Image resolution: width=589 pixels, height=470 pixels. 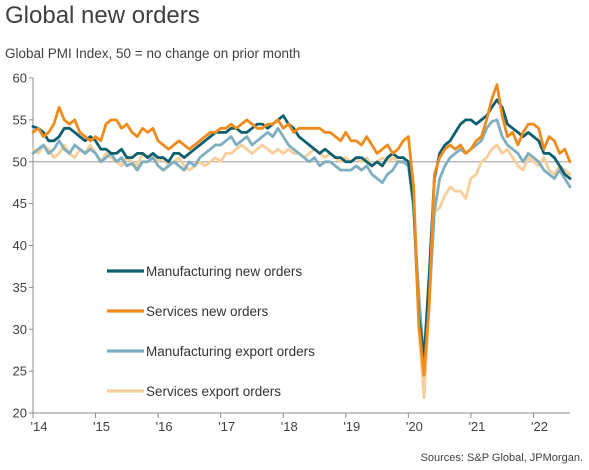 What do you see at coordinates (101, 426) in the screenshot?
I see `x-tick-label: '15` at bounding box center [101, 426].